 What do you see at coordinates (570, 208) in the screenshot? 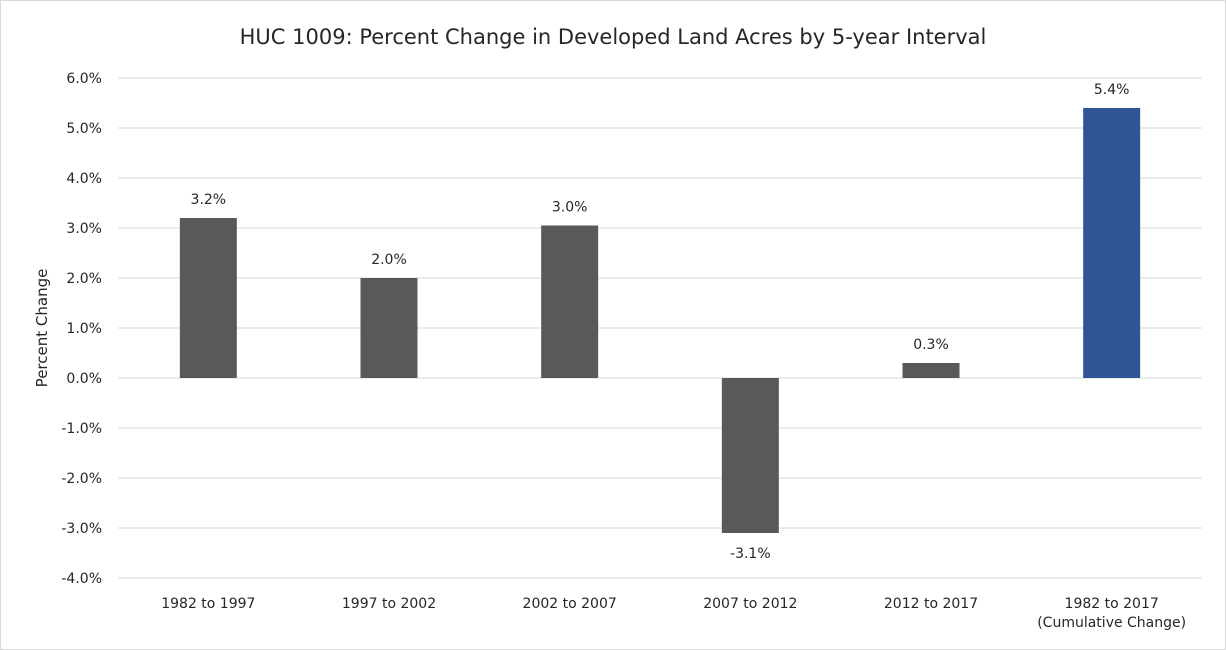
I see `data-label: 3.0%` at bounding box center [570, 208].